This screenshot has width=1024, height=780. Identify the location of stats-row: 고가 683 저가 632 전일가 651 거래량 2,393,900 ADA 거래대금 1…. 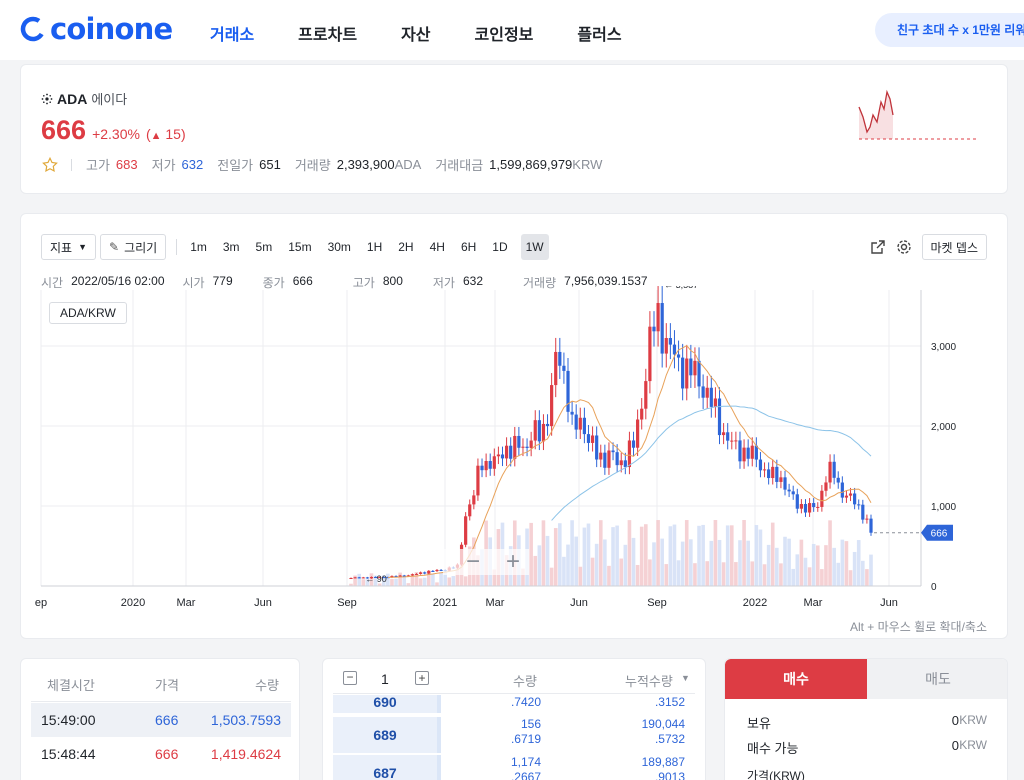
(328, 164).